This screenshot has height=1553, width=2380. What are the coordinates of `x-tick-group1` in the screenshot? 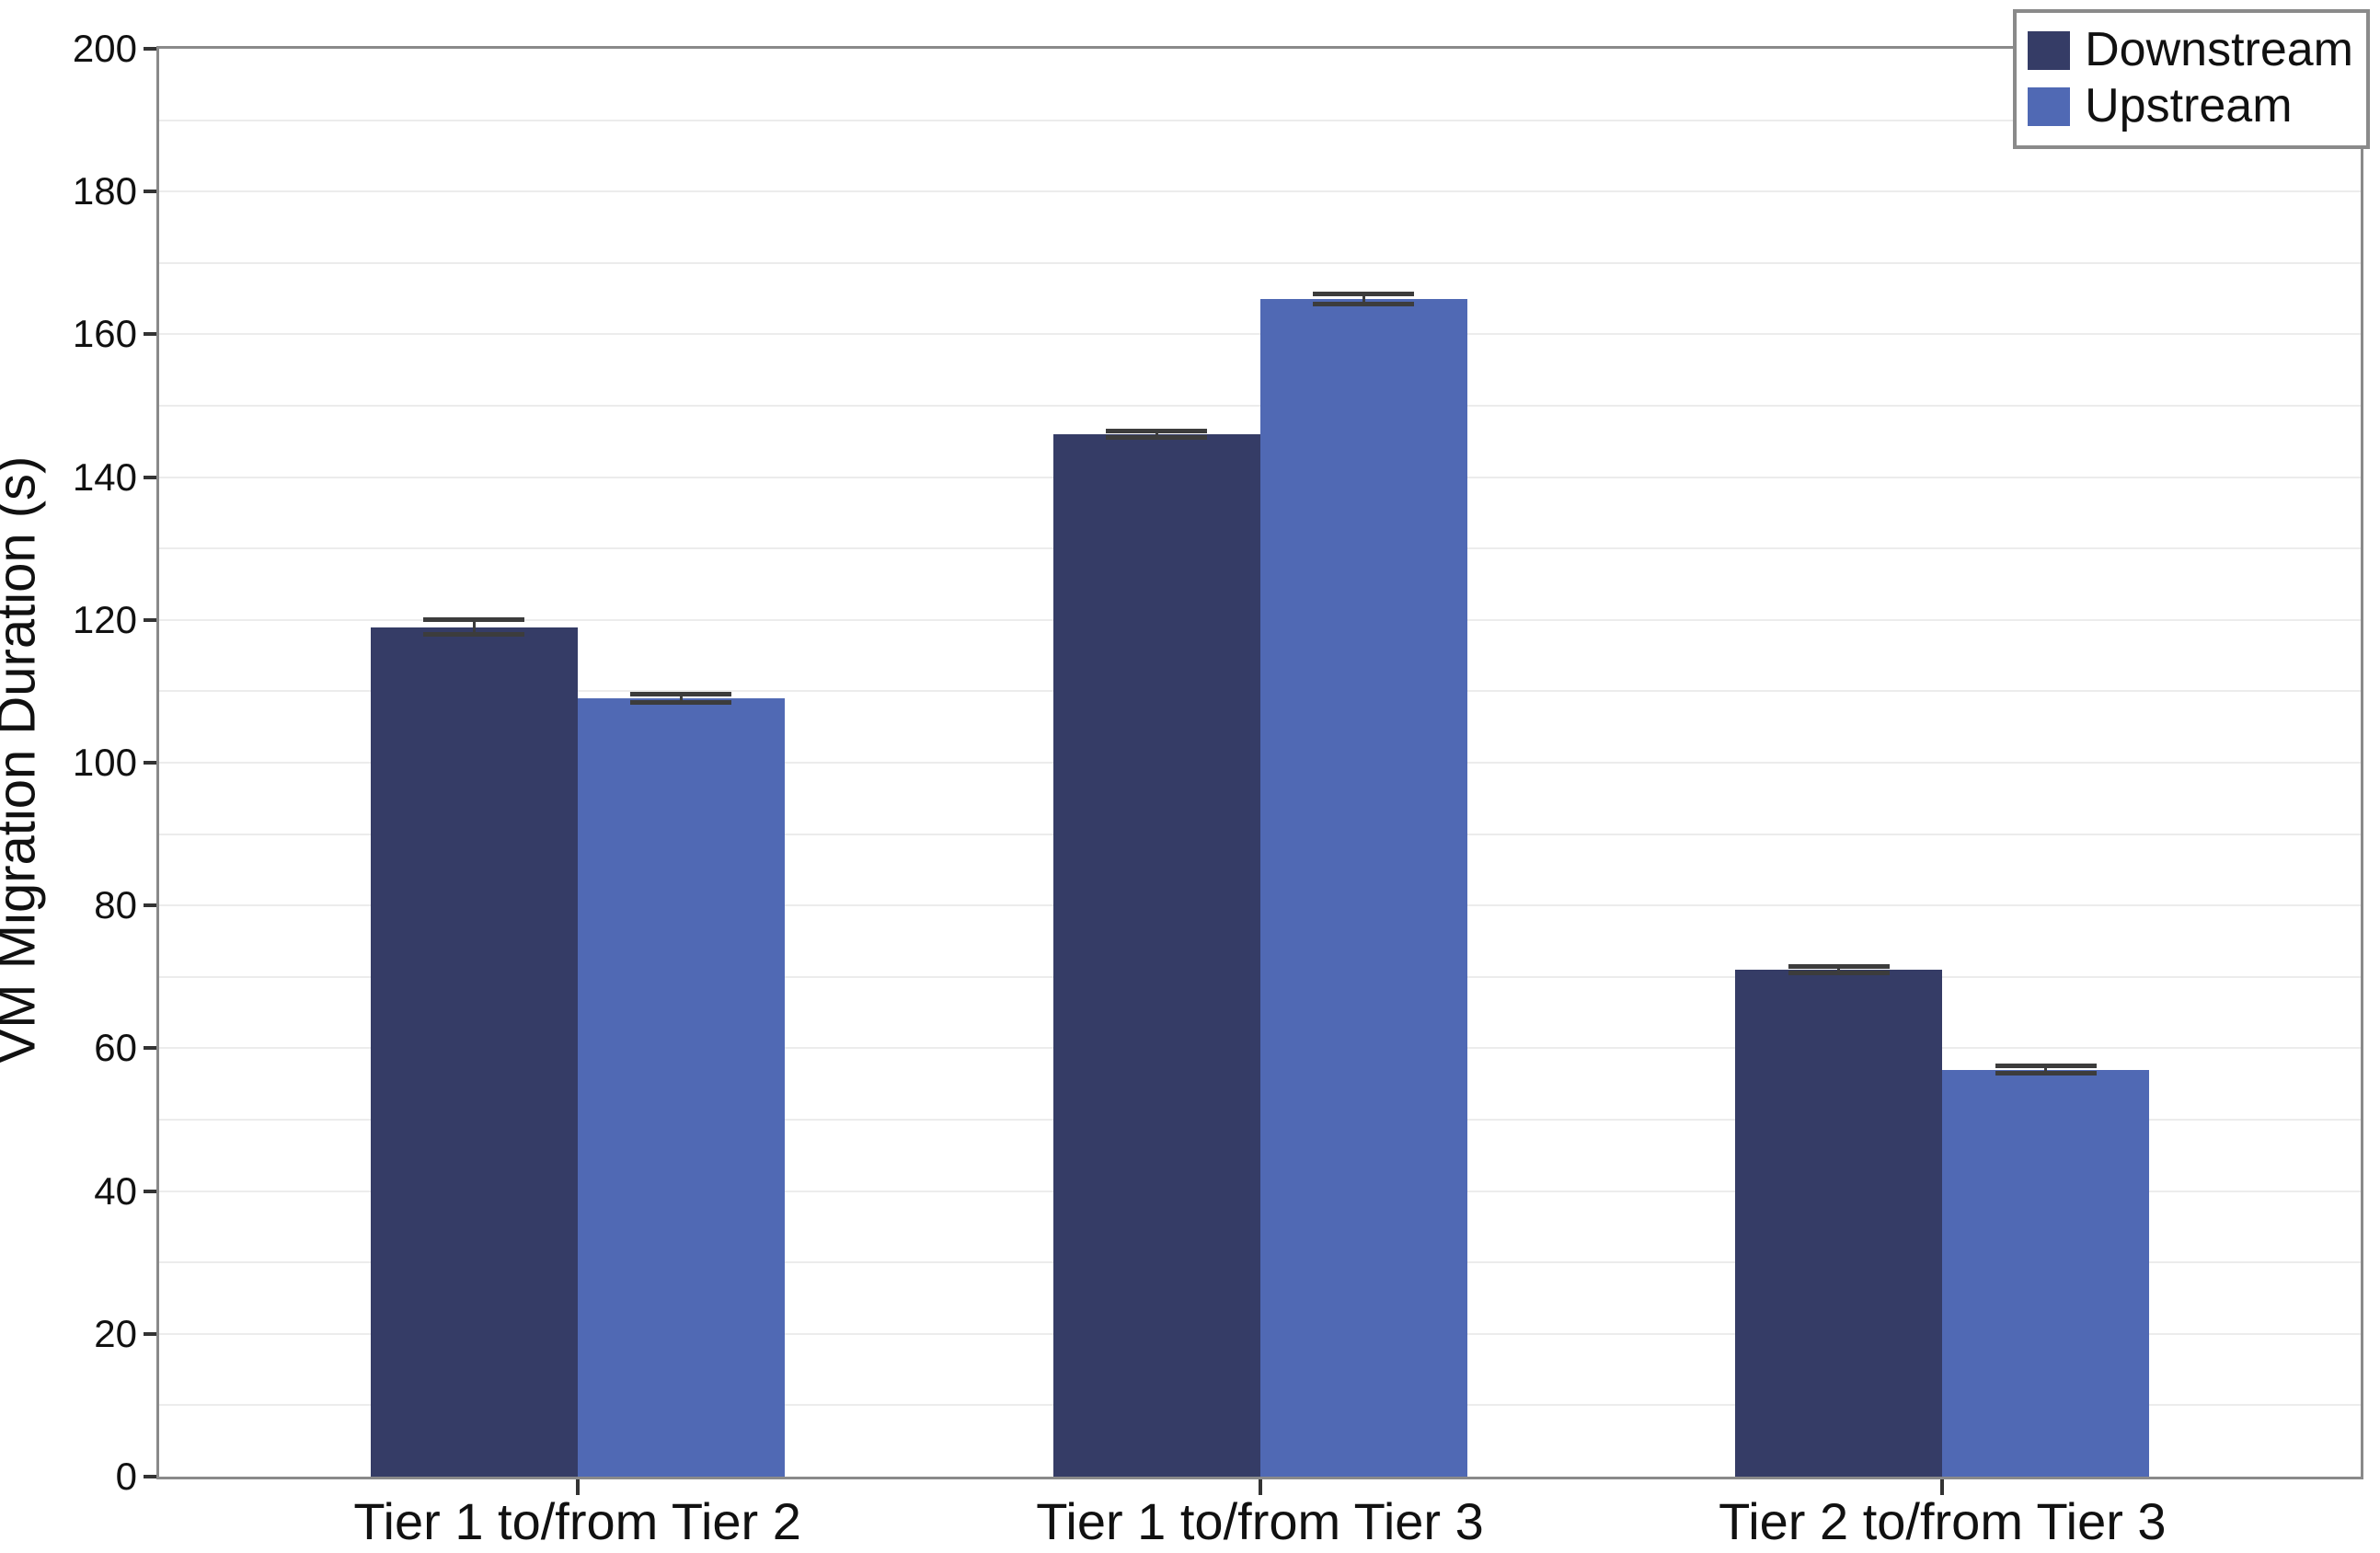 It's located at (577, 1487).